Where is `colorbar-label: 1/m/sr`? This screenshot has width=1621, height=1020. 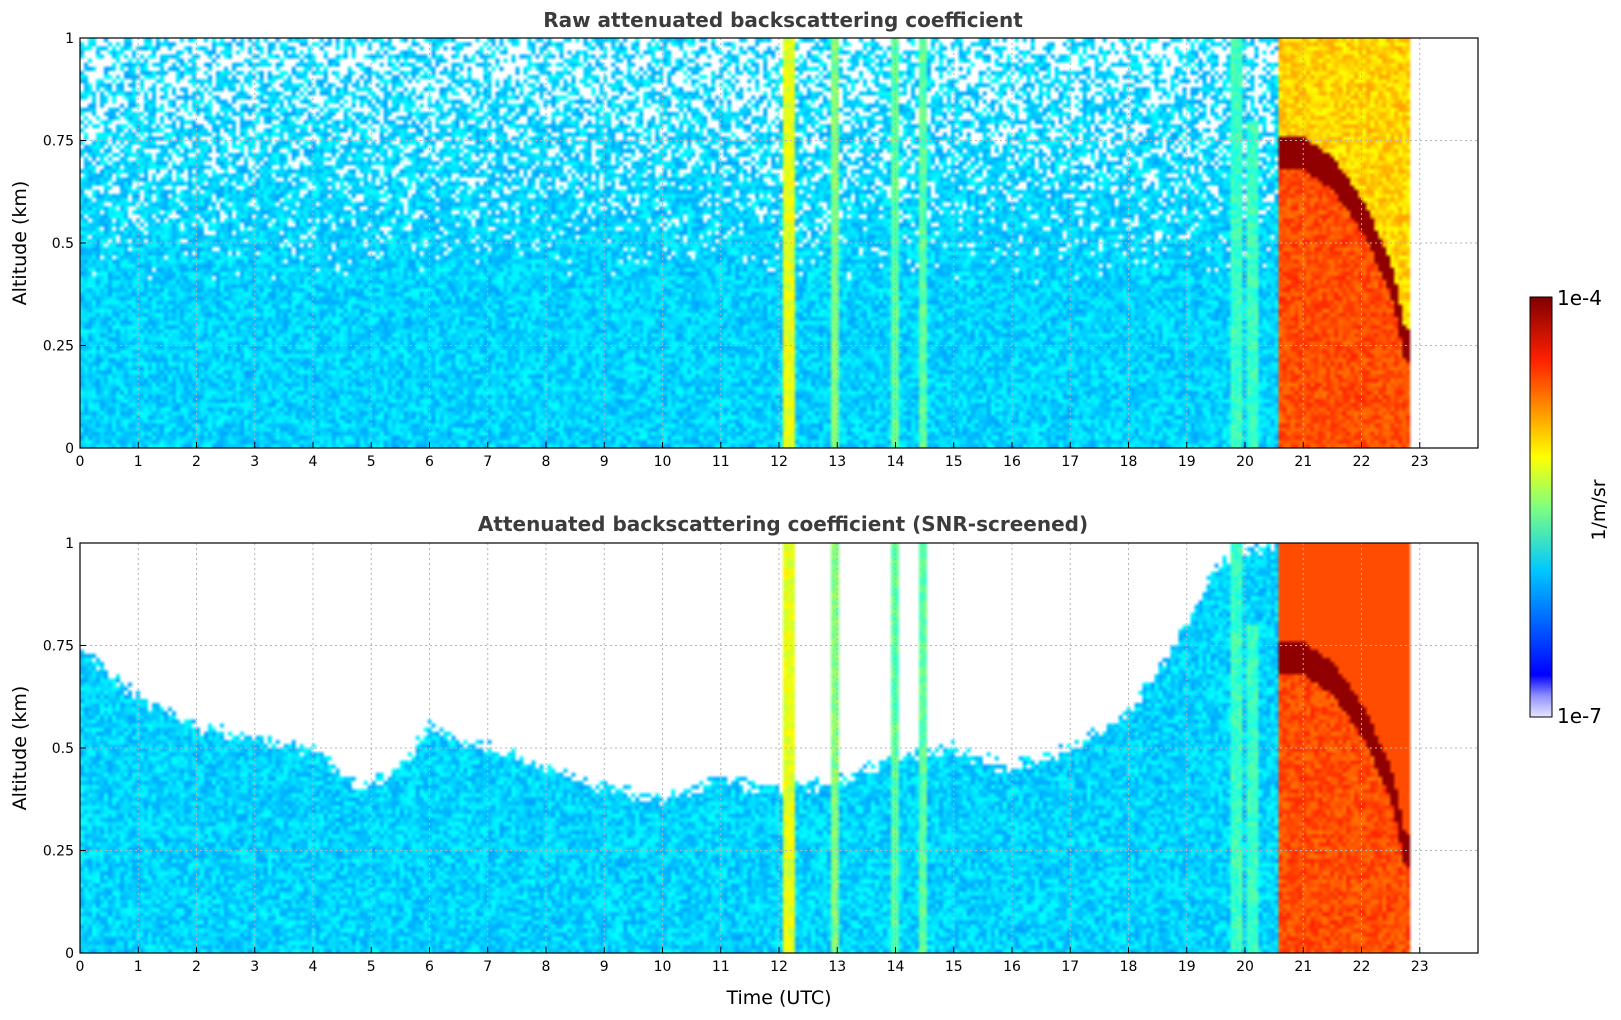
colorbar-label: 1/m/sr is located at coordinates (1599, 509).